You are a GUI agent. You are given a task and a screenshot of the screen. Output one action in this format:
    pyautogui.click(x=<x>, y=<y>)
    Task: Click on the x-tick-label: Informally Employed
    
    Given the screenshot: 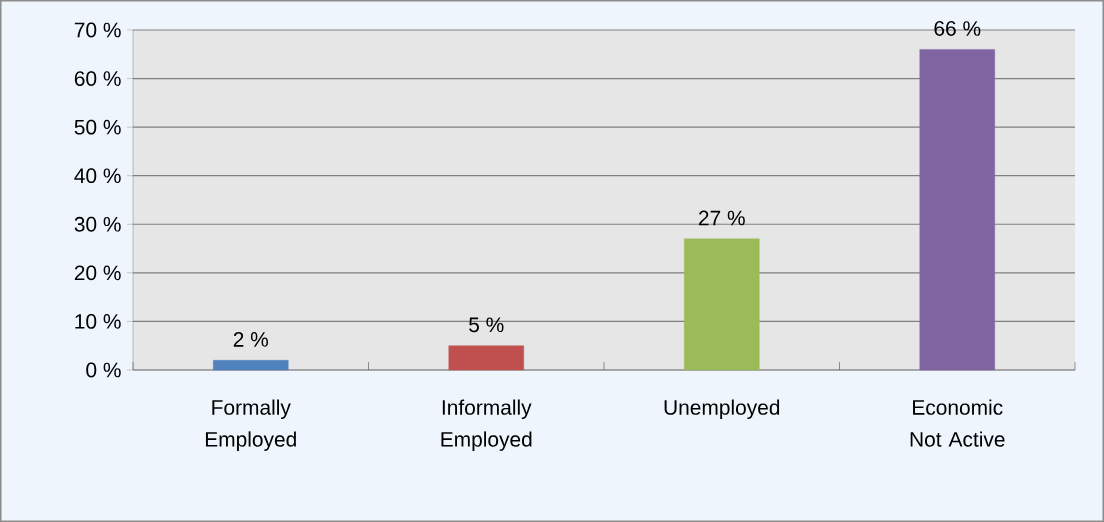 What is the action you would take?
    pyautogui.click(x=486, y=425)
    